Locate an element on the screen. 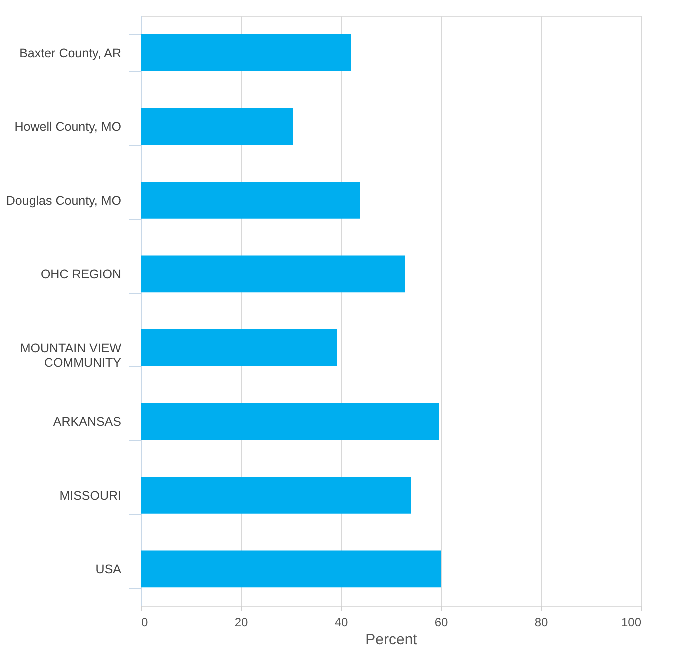 The image size is (683, 662). y-tick-label: Douglas County, MO is located at coordinates (64, 201).